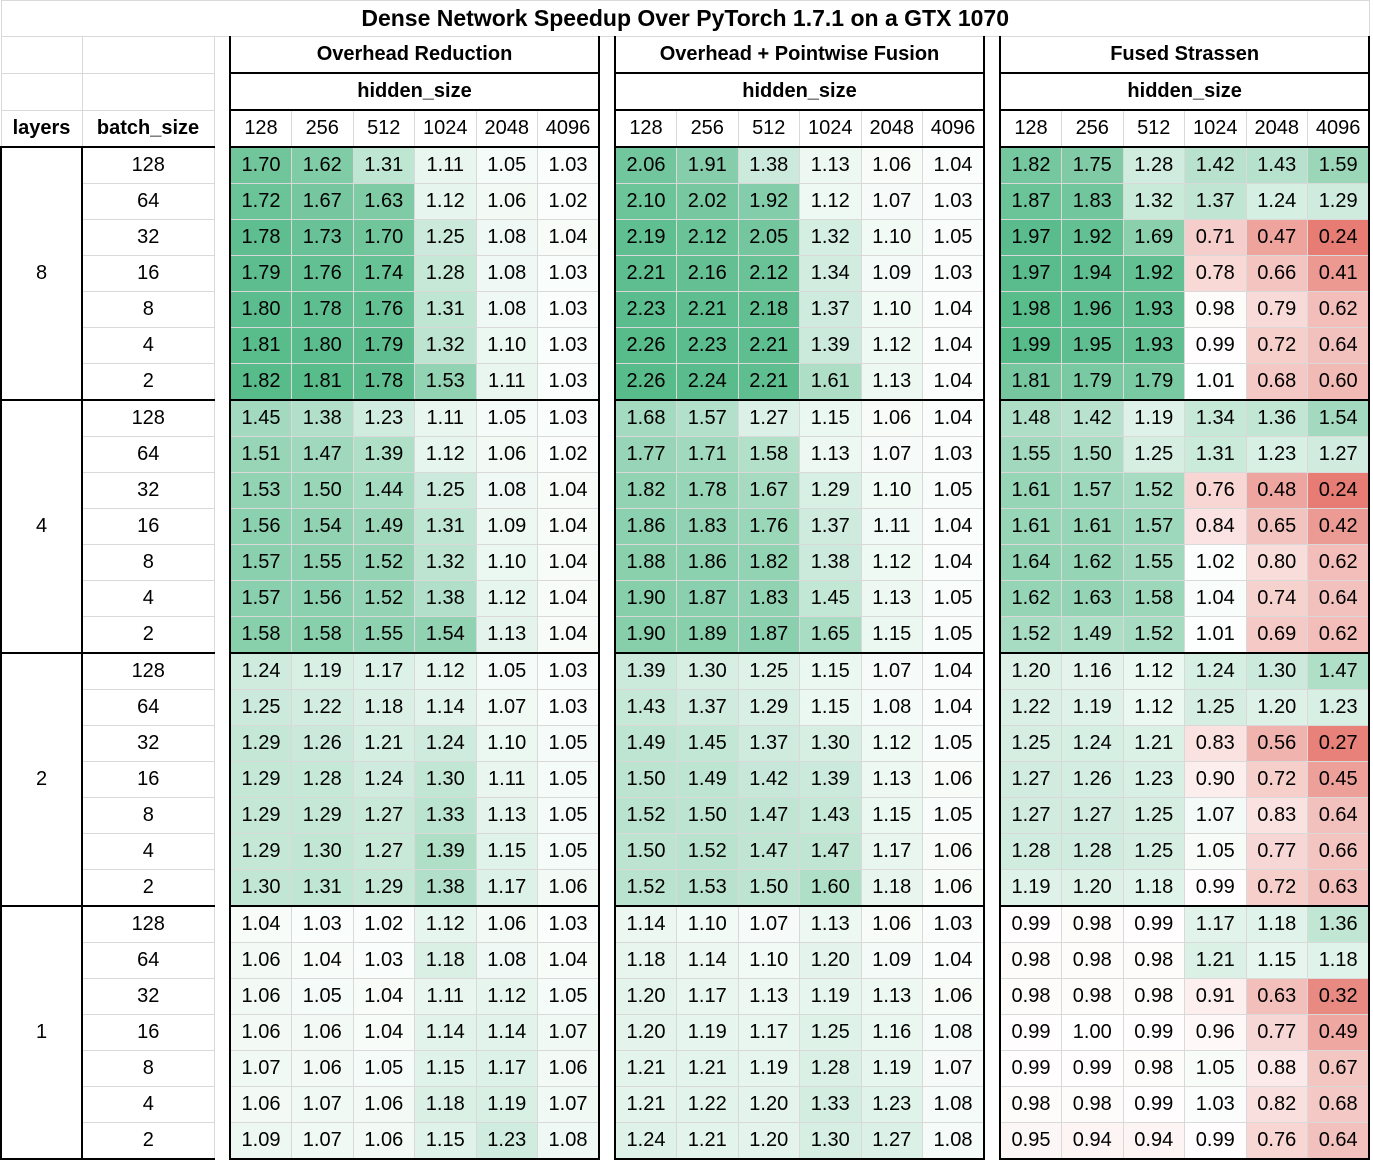 The image size is (1373, 1160). I want to click on speedup-cell: 0.62, so click(1339, 635).